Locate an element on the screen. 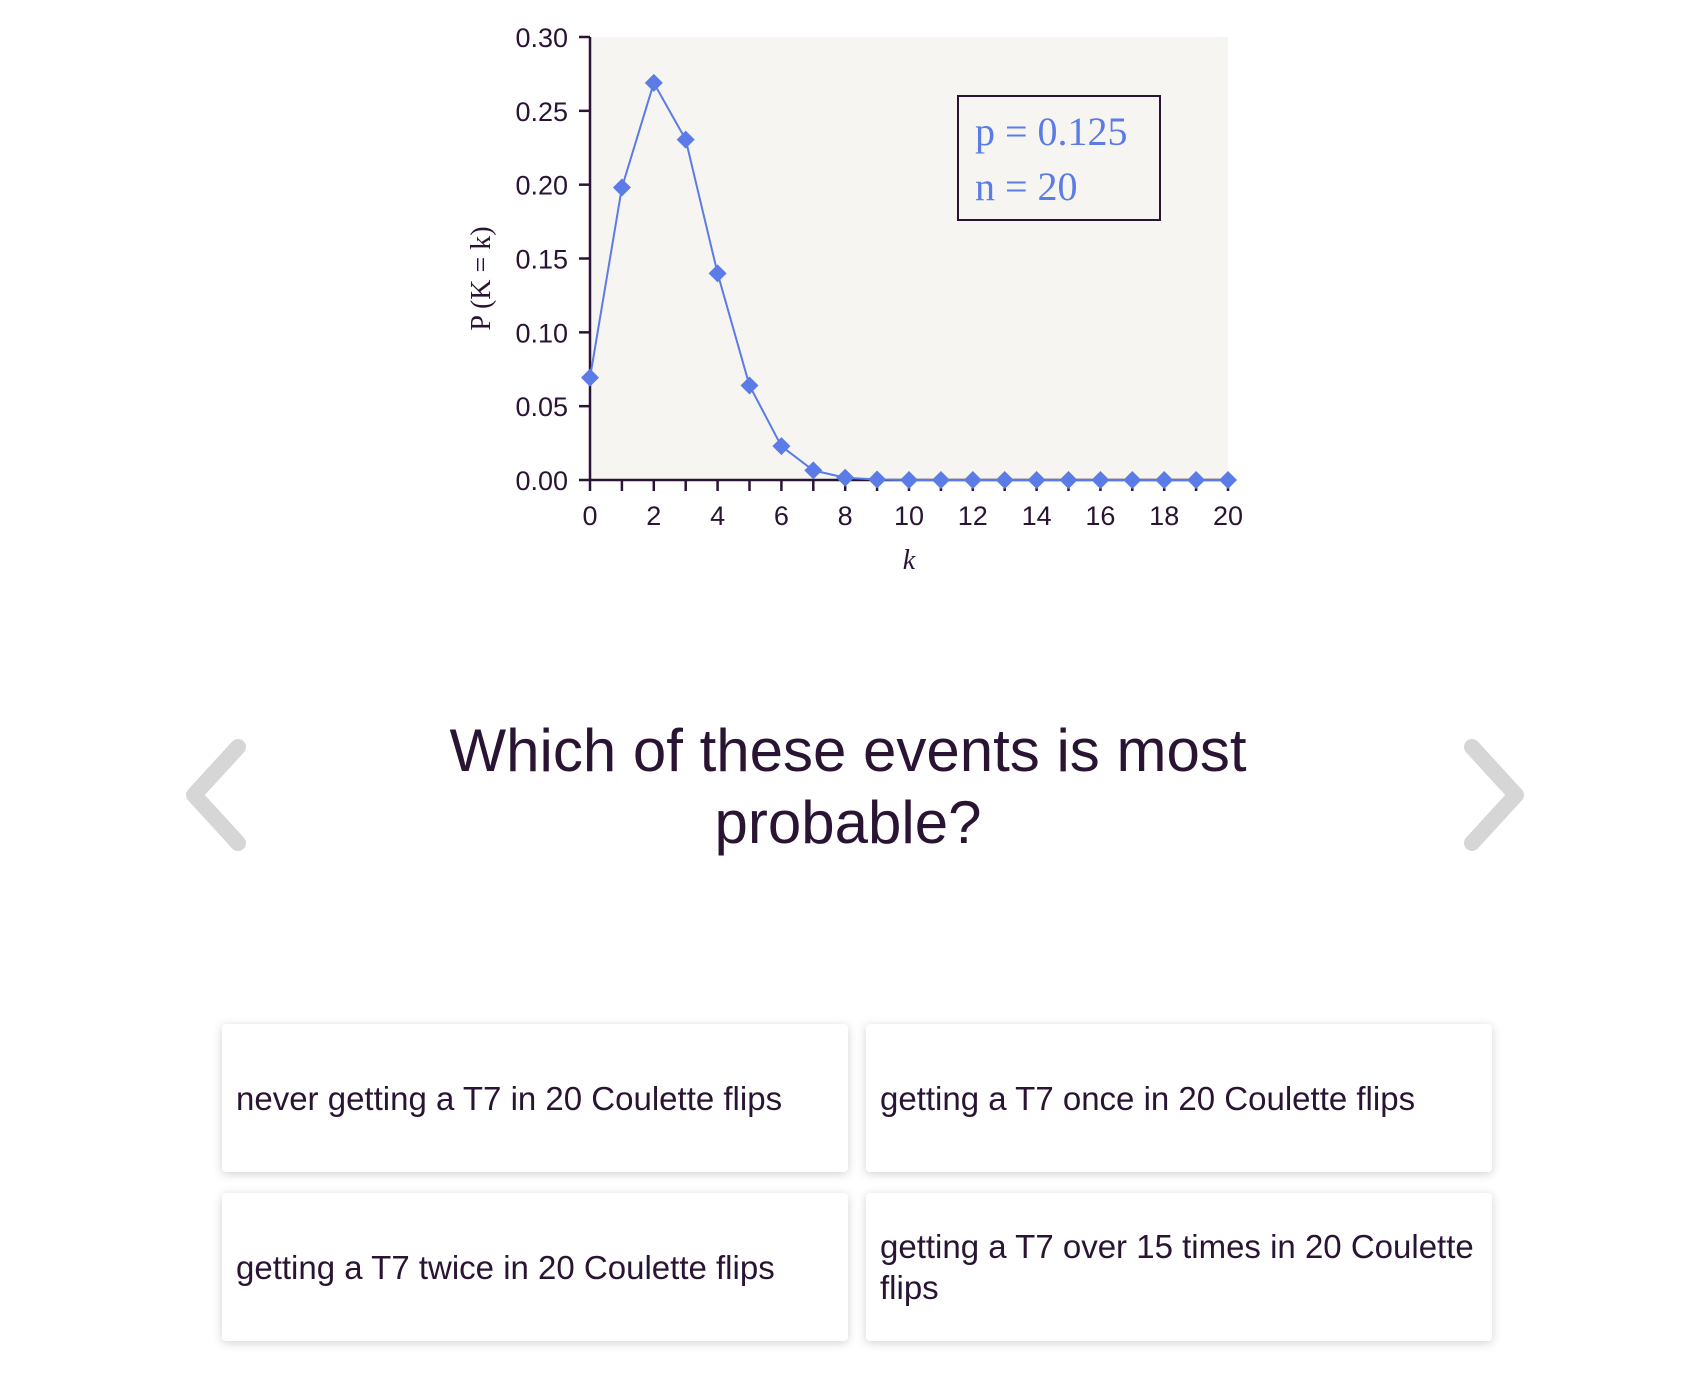  x-tick-label: 0 is located at coordinates (589, 516).